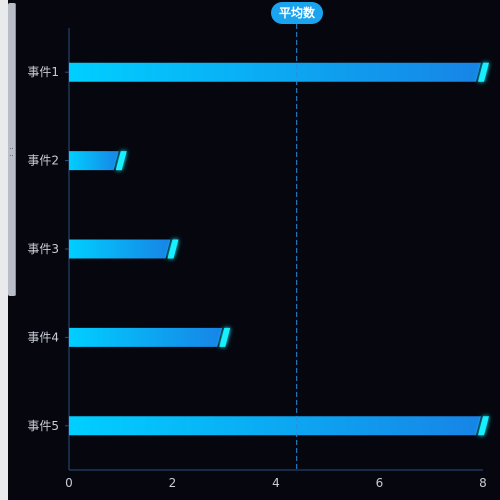 This screenshot has height=500, width=500. What do you see at coordinates (43, 72) in the screenshot?
I see `y-tick-label: 事件1` at bounding box center [43, 72].